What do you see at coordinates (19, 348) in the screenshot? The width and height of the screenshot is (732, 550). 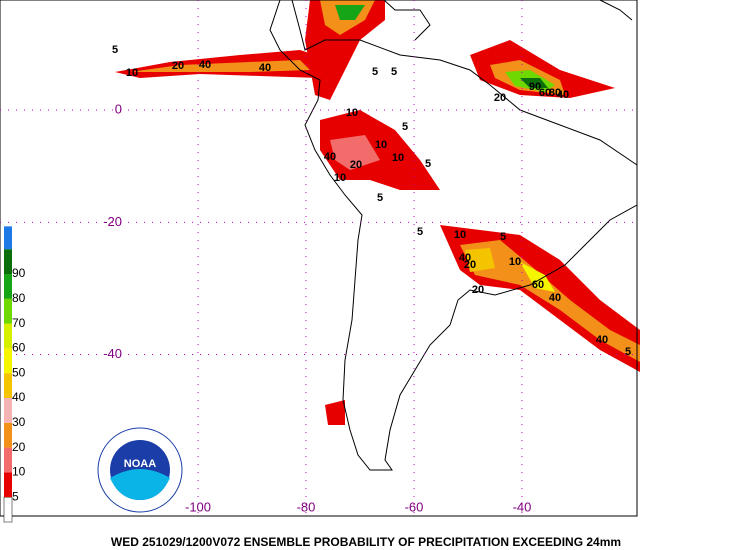 I see `colorbar-label: 60` at bounding box center [19, 348].